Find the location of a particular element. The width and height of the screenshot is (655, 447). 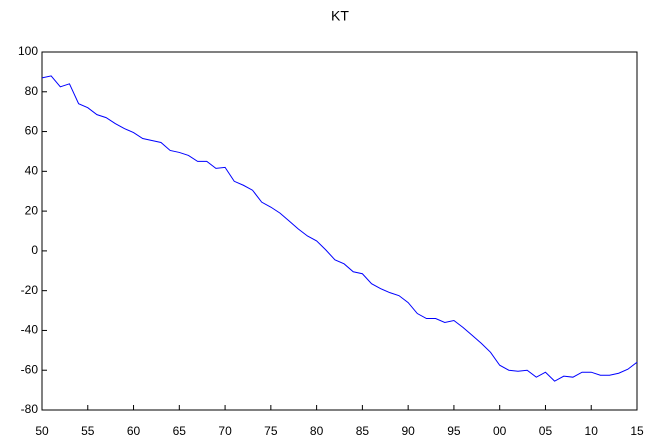

x-tick-label: 70 is located at coordinates (225, 431).